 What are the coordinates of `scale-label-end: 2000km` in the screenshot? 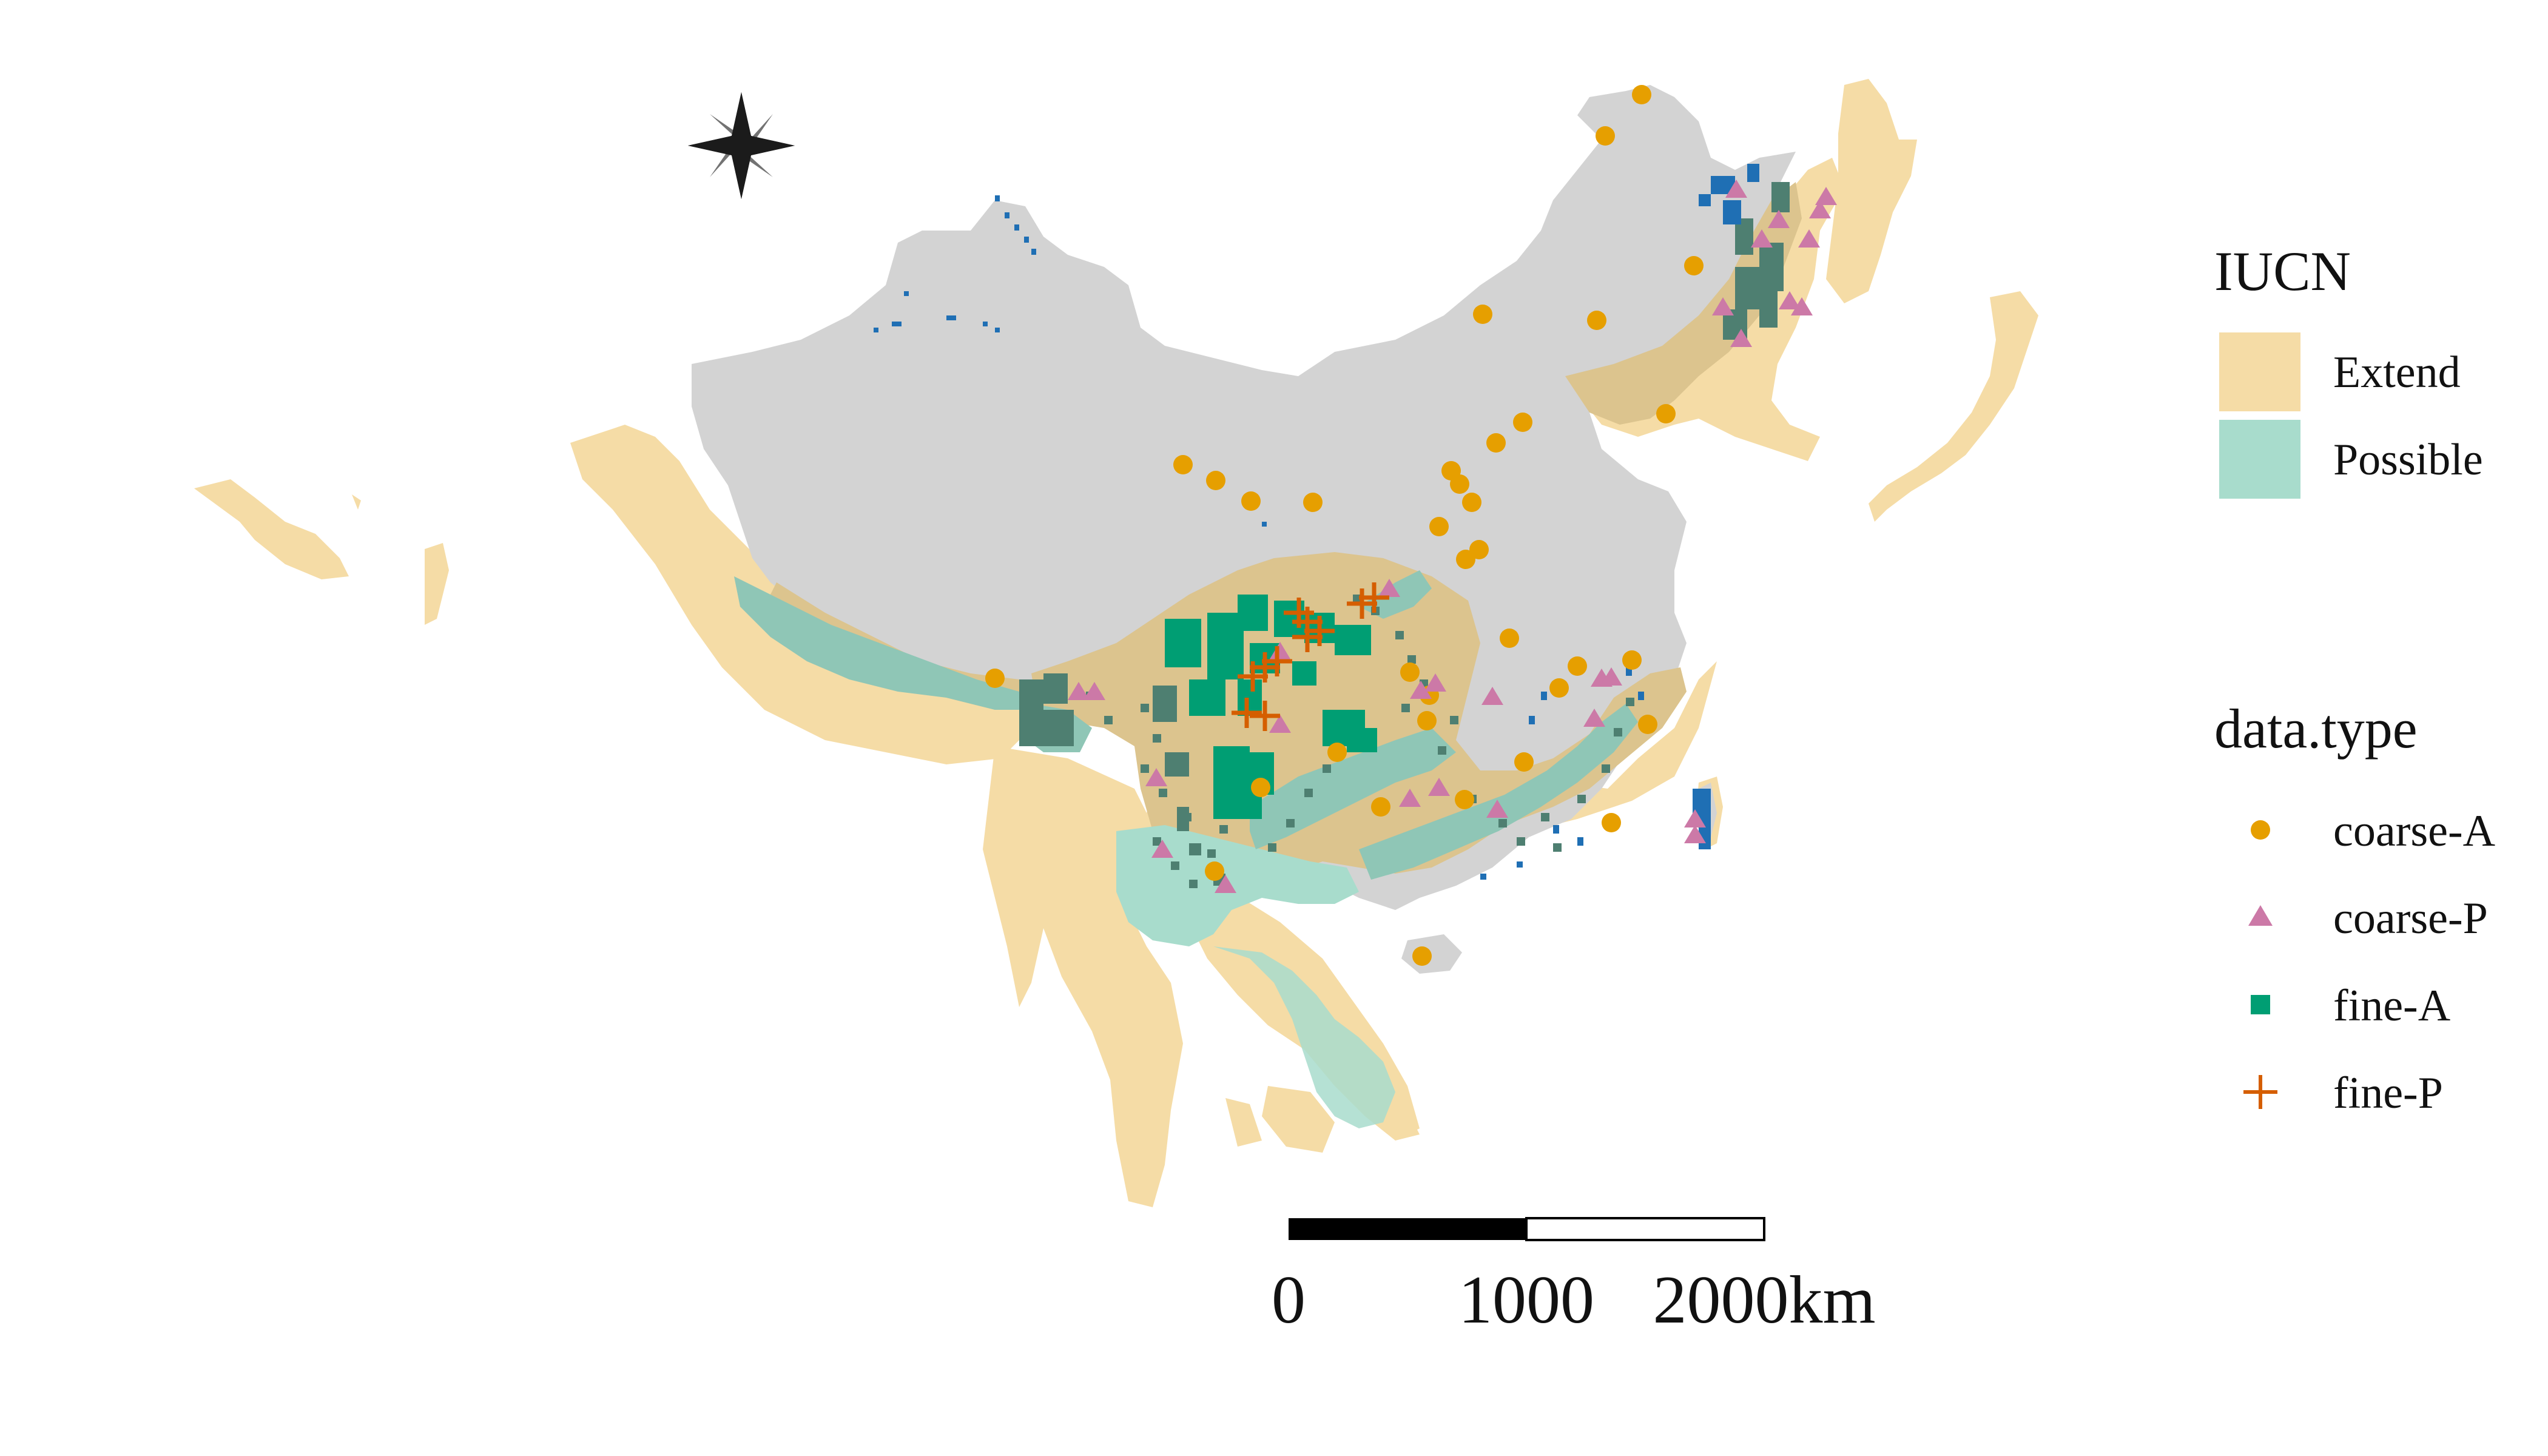 It's located at (1764, 1300).